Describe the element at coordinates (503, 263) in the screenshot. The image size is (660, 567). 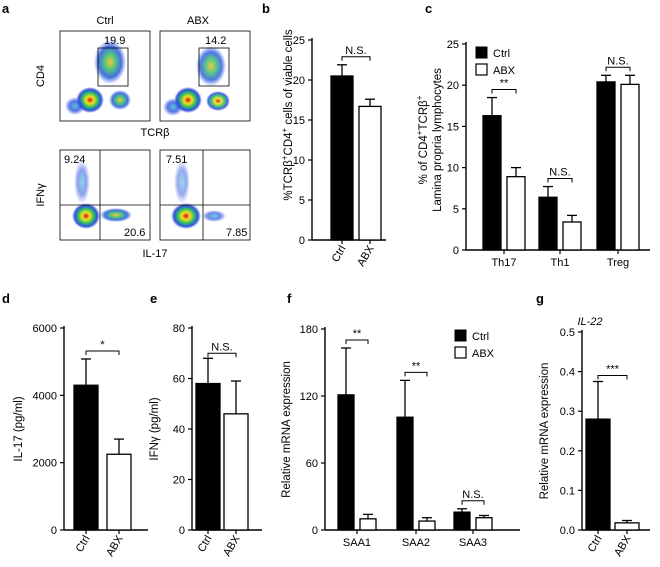
I see `panel-c-xtick-label: Th17` at that location.